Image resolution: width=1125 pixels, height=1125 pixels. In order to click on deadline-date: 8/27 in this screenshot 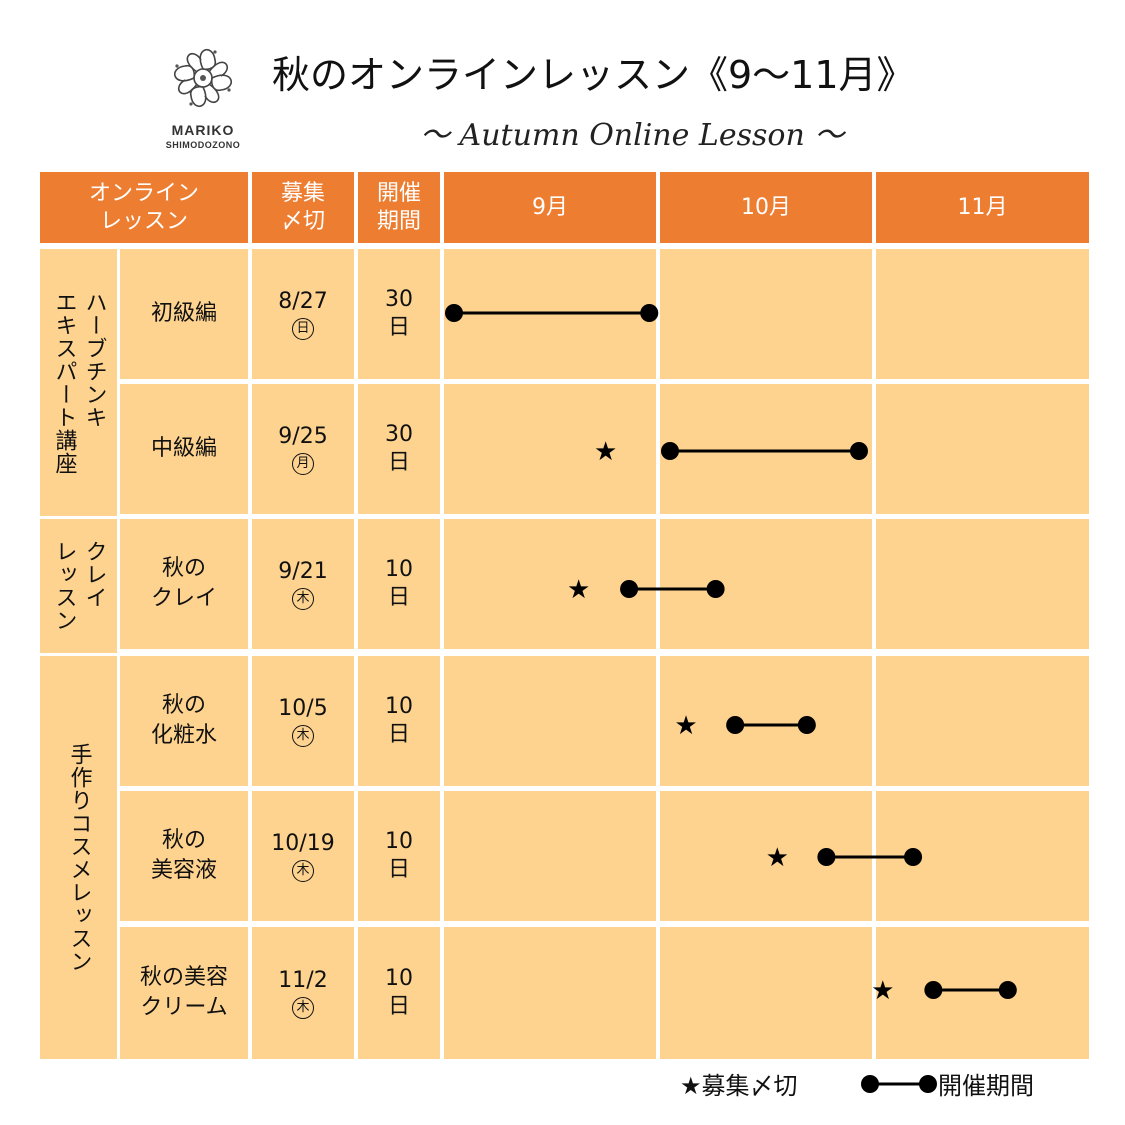, I will do `click(303, 301)`.